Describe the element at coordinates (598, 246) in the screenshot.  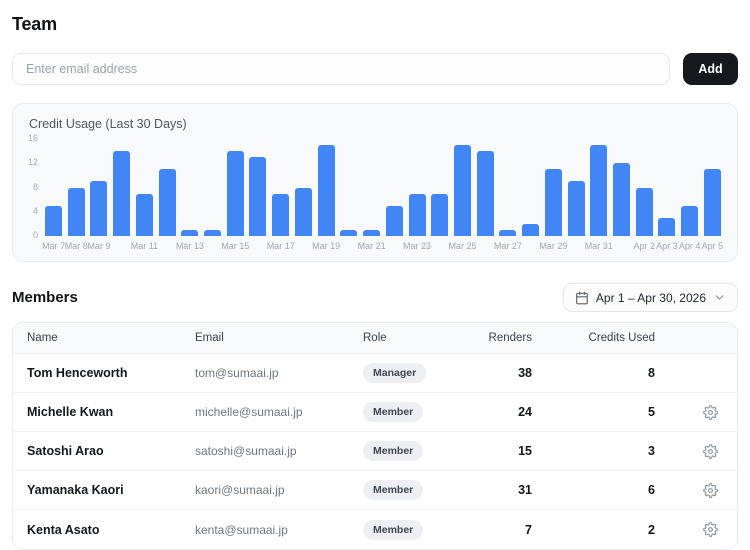
I see `x-tick-label: Mar 31` at that location.